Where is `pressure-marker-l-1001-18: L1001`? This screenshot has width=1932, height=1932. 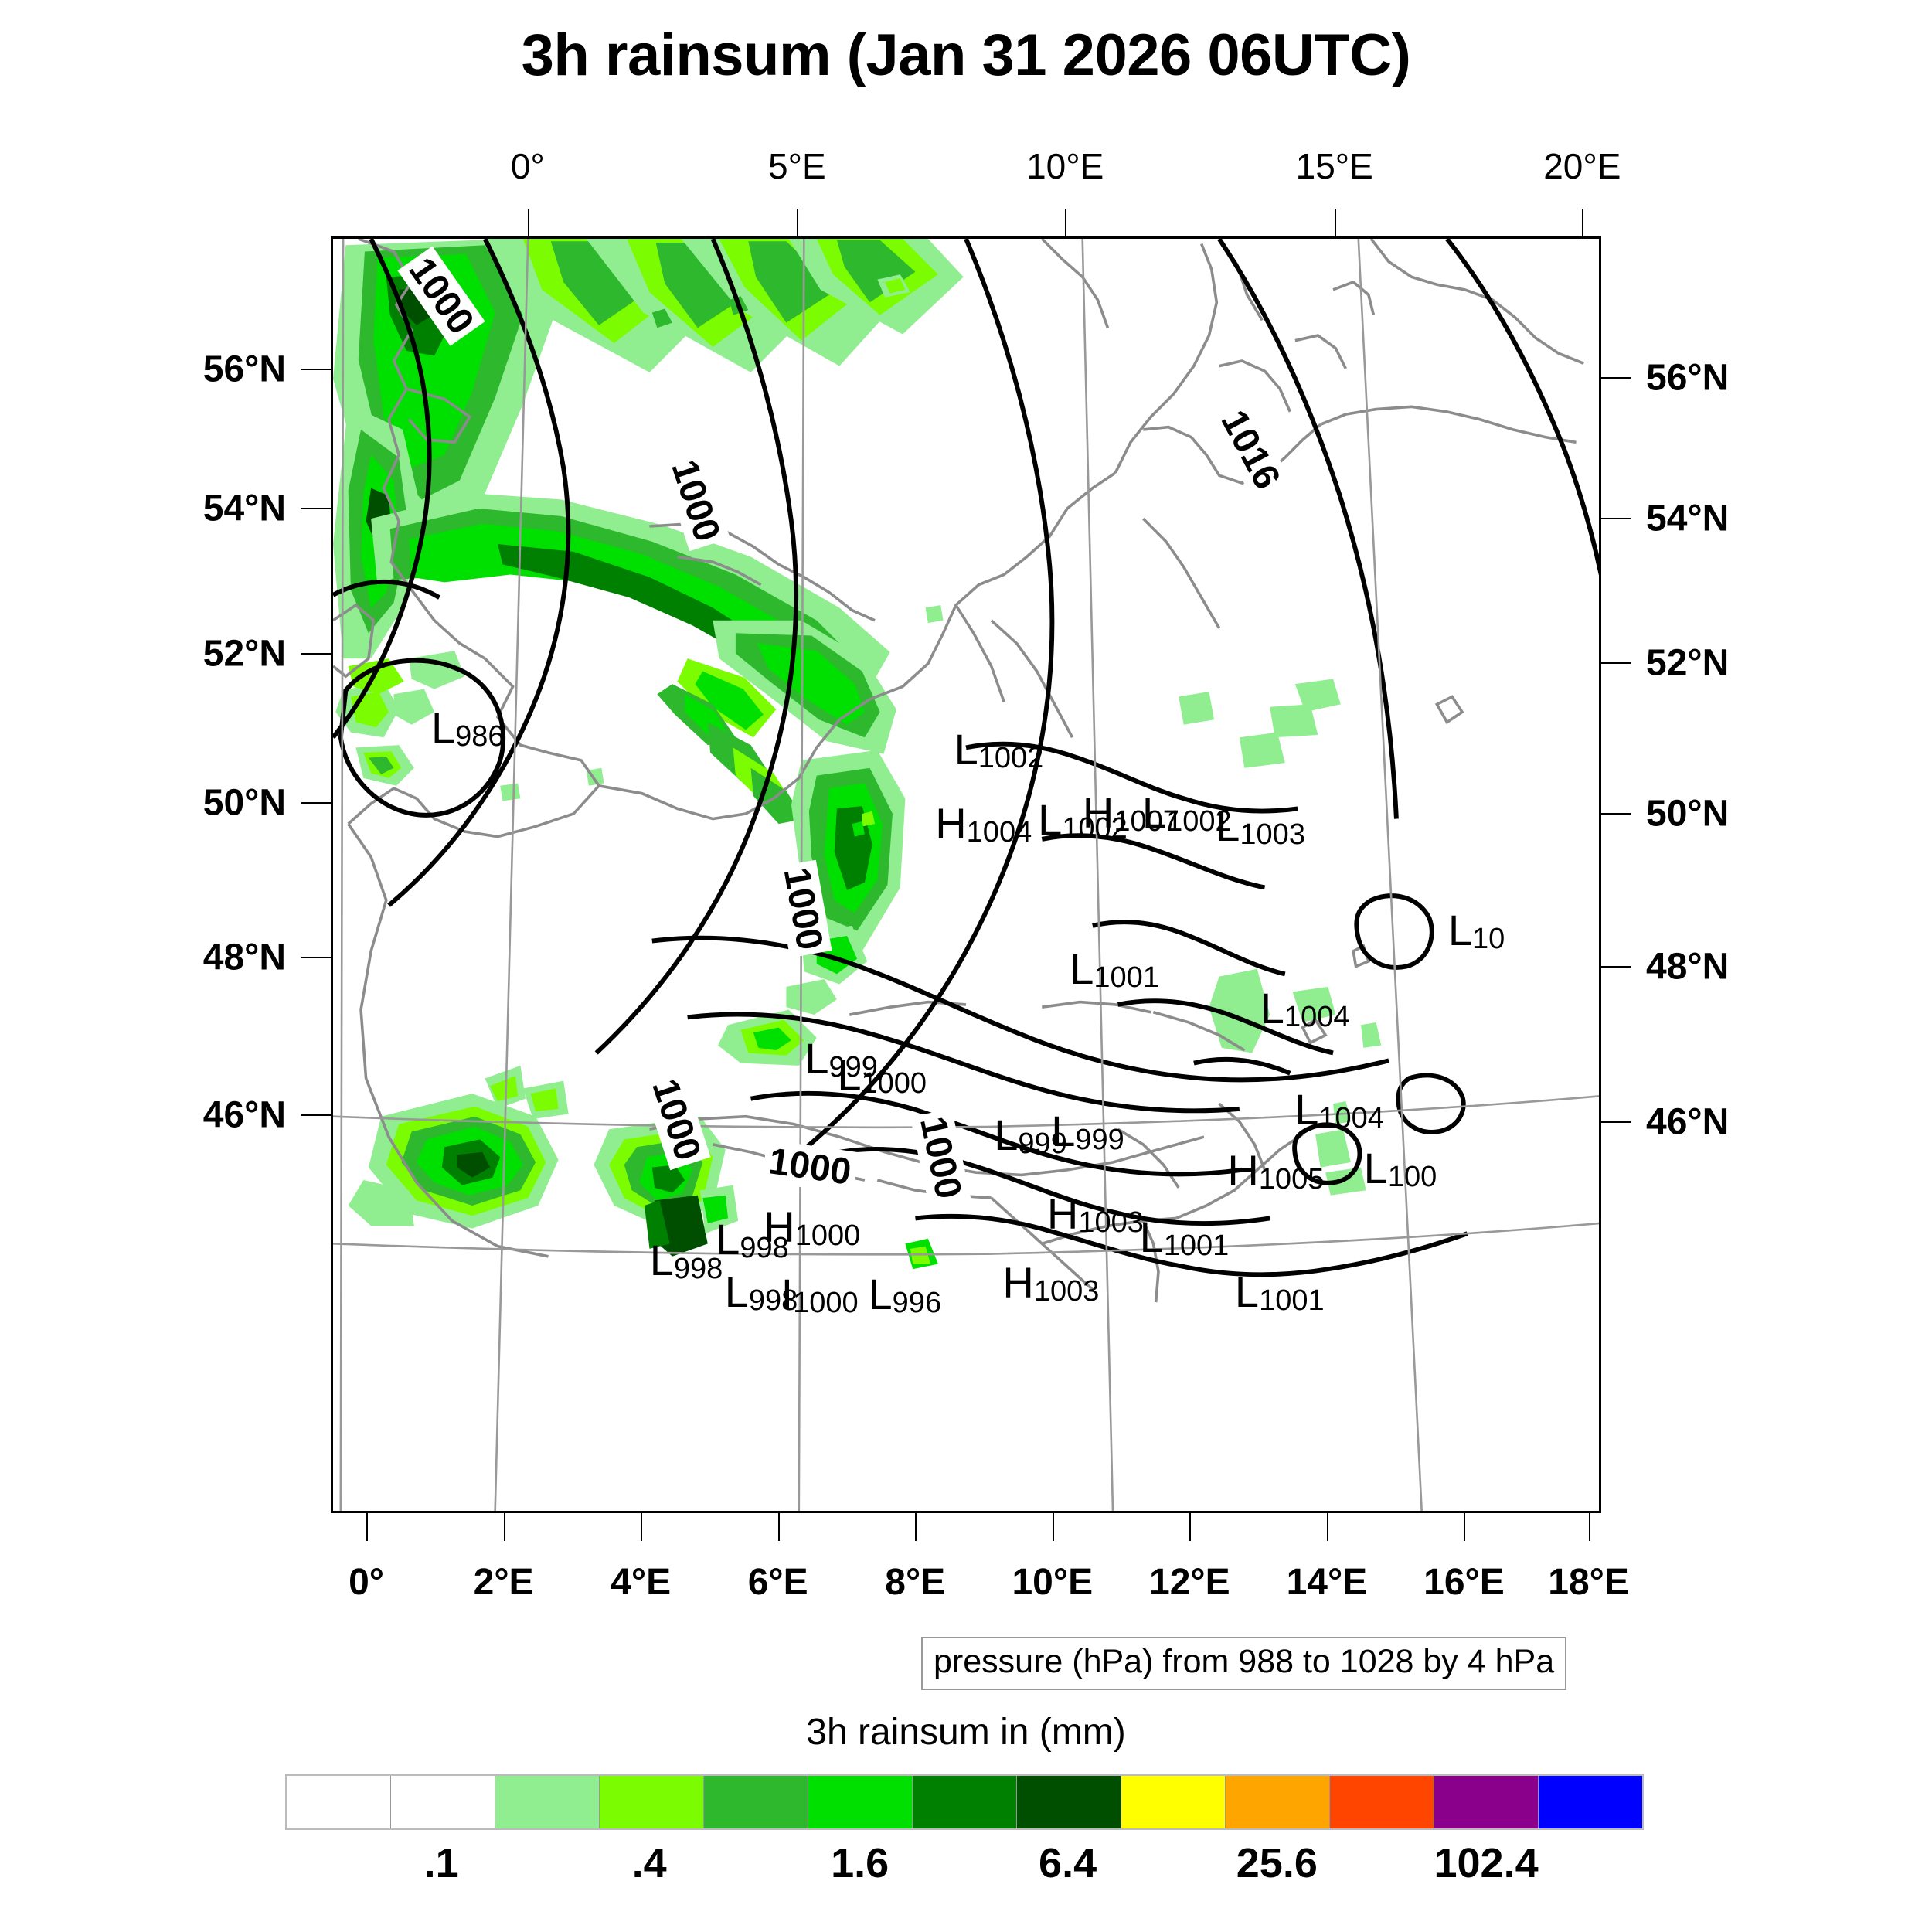 pressure-marker-l-1001-18: L1001 is located at coordinates (1185, 1237).